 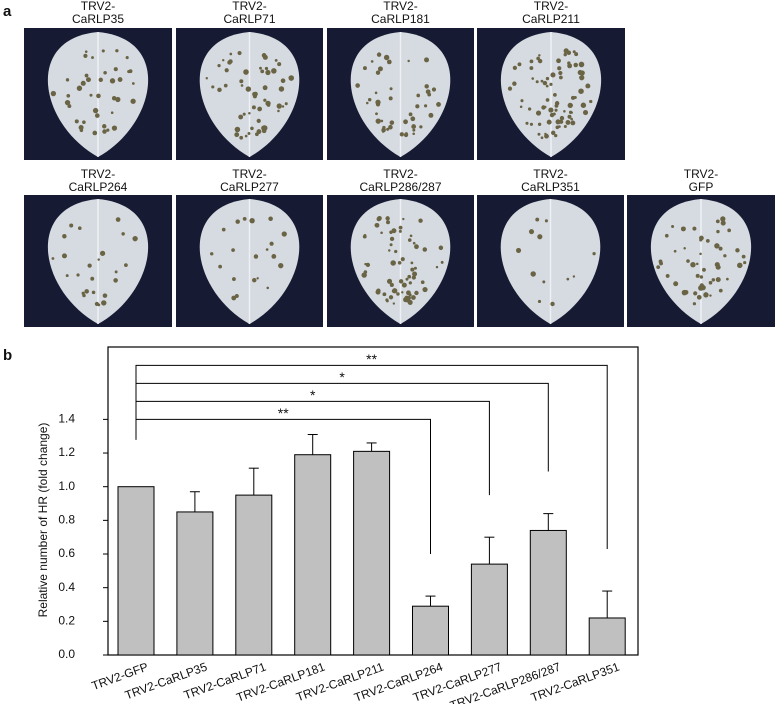 I want to click on panel-label: b, so click(x=7, y=355).